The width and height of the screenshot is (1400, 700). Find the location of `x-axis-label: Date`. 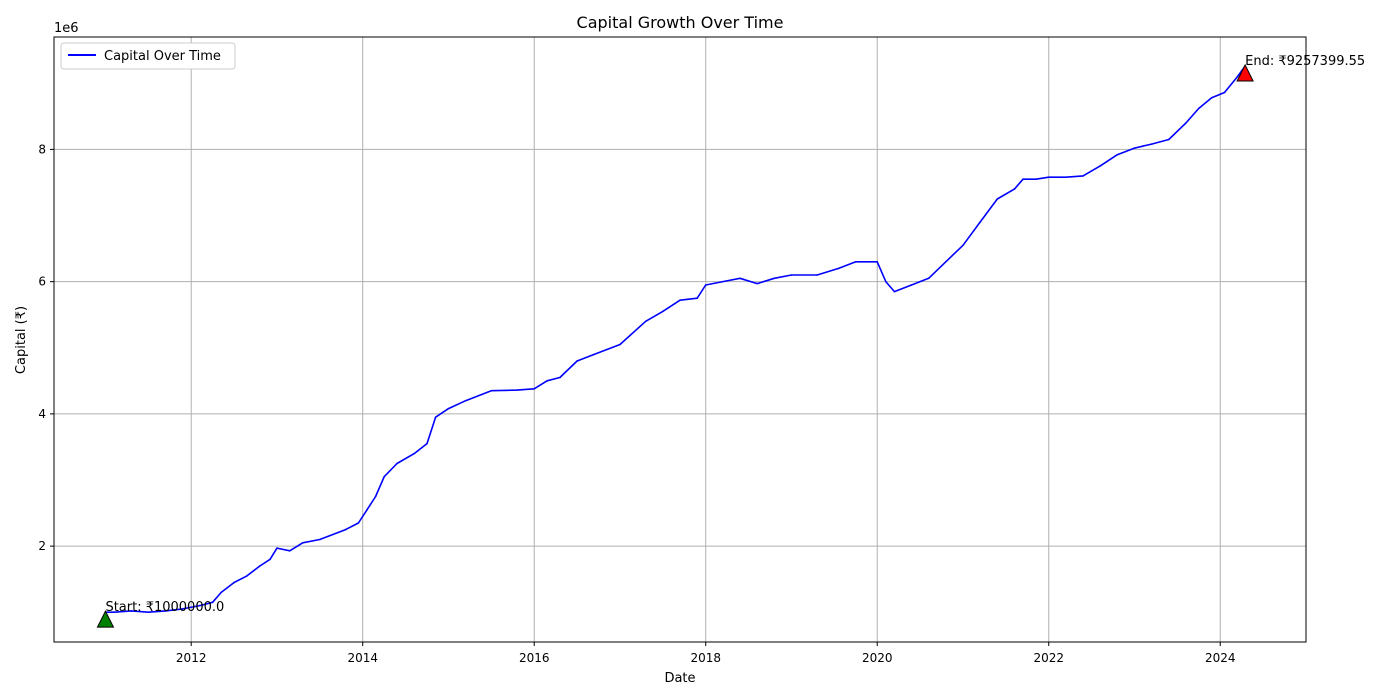

x-axis-label: Date is located at coordinates (679, 678).